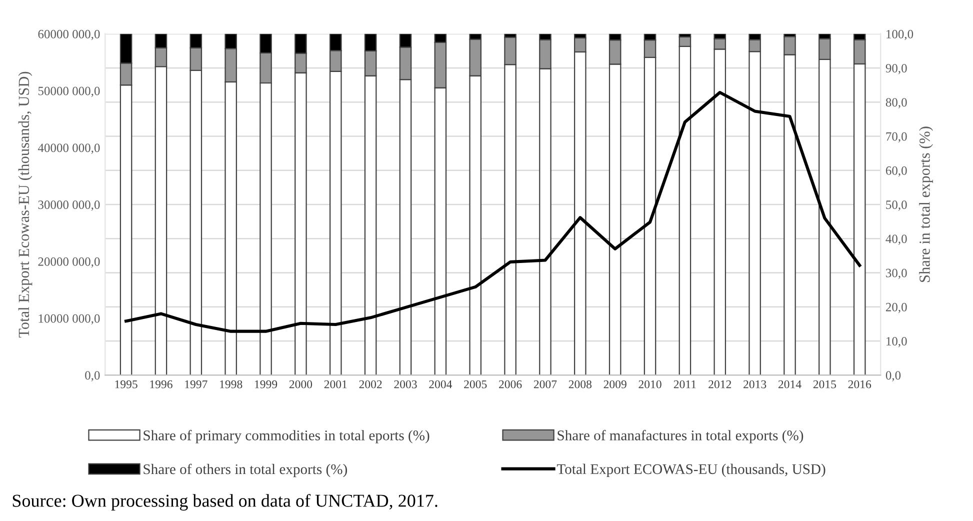 Image resolution: width=973 pixels, height=521 pixels. Describe the element at coordinates (824, 384) in the screenshot. I see `x-tick-label: 2015` at that location.